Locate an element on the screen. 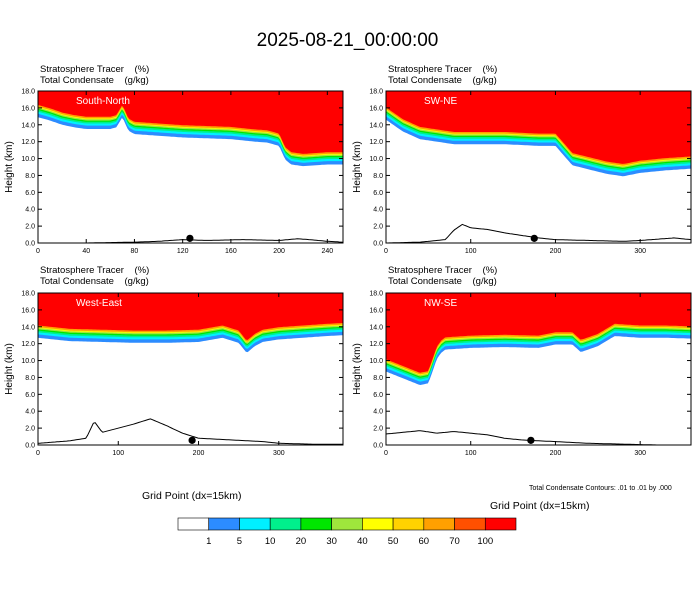 This screenshot has height=612, width=695. colorbar-label: 1 is located at coordinates (209, 541).